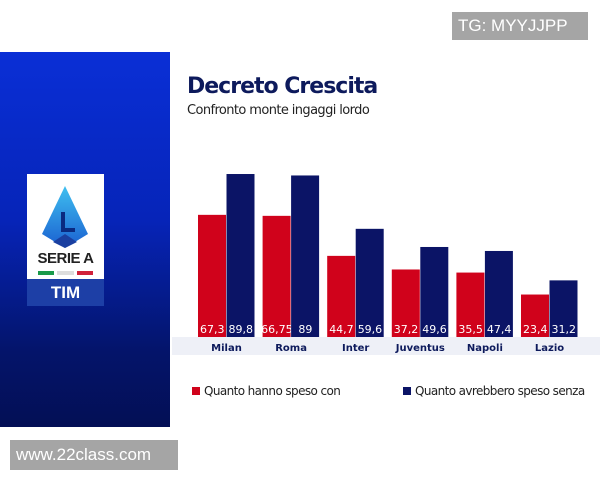 This screenshot has height=480, width=600. What do you see at coordinates (370, 329) in the screenshot?
I see `data-label: 59,6` at bounding box center [370, 329].